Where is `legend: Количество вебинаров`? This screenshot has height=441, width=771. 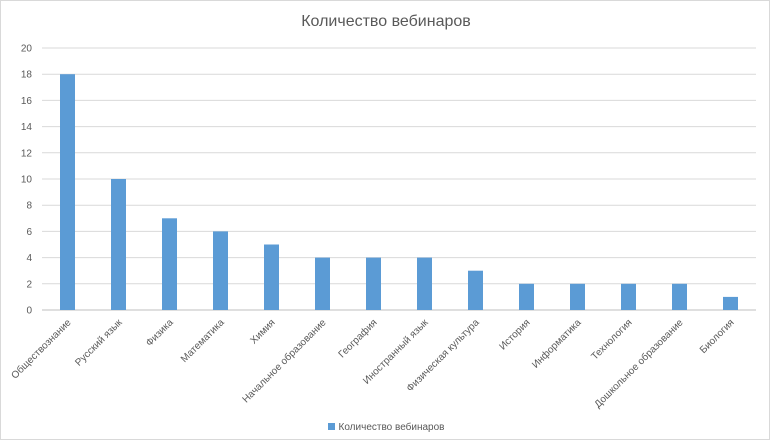
legend: Количество вебинаров is located at coordinates (386, 427).